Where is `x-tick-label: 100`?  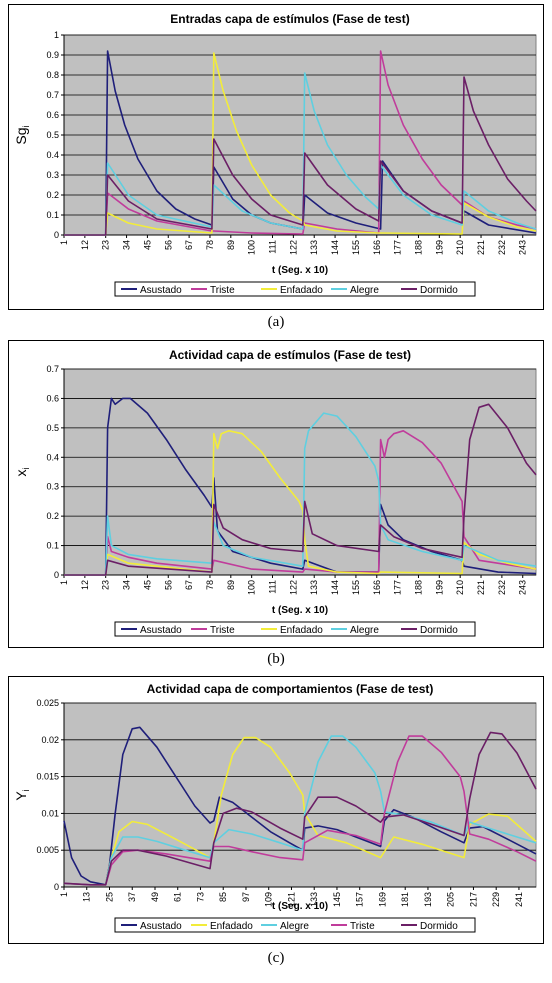 x-tick-label: 100 is located at coordinates (252, 587).